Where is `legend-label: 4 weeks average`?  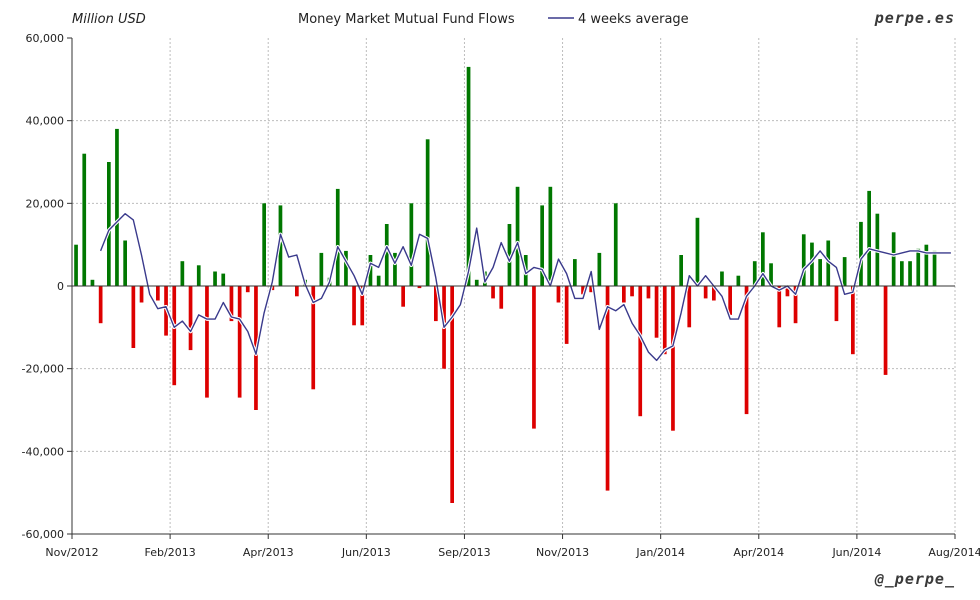 legend-label: 4 weeks average is located at coordinates (633, 19).